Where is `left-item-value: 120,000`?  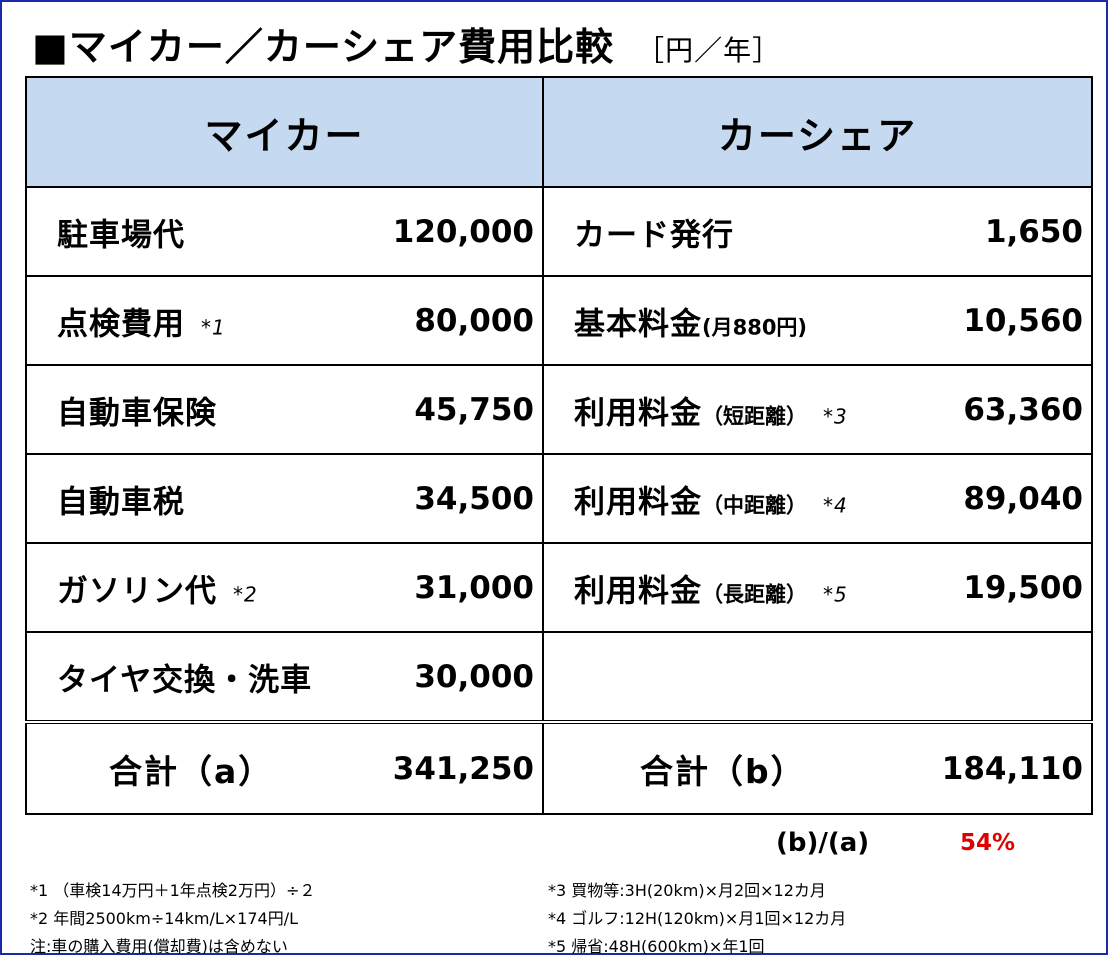 left-item-value: 120,000 is located at coordinates (463, 231).